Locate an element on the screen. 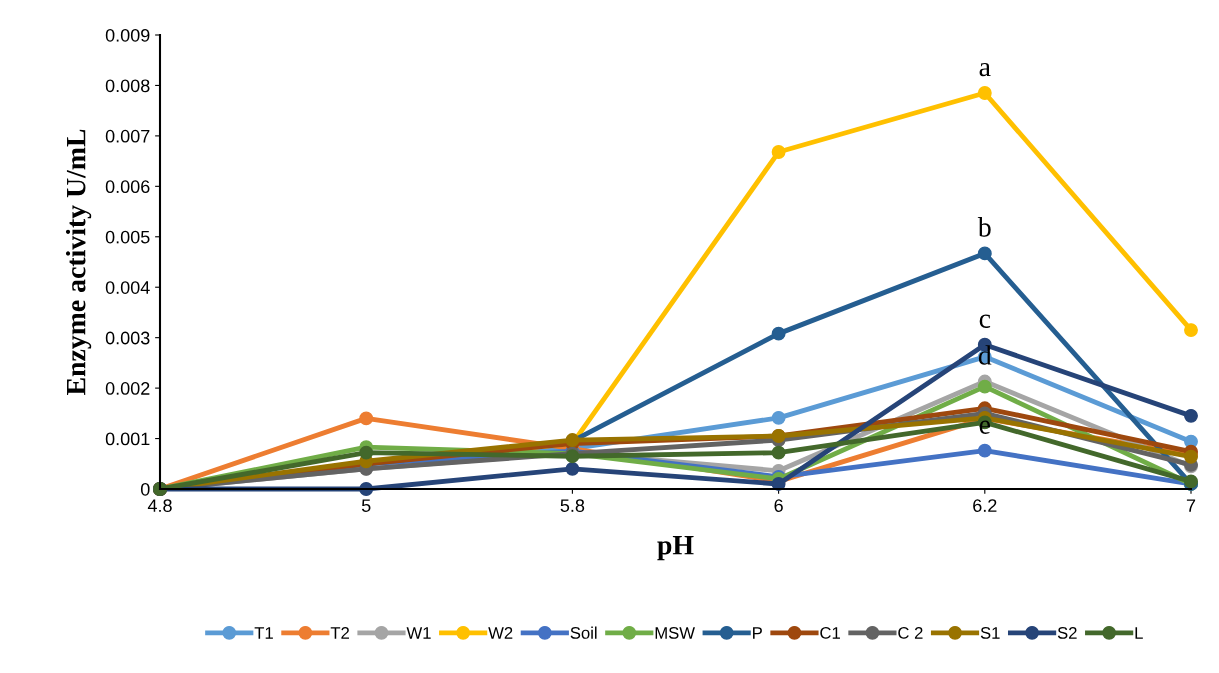 Image resolution: width=1219 pixels, height=673 pixels. y-tick-label: 0.009 is located at coordinates (127, 35).